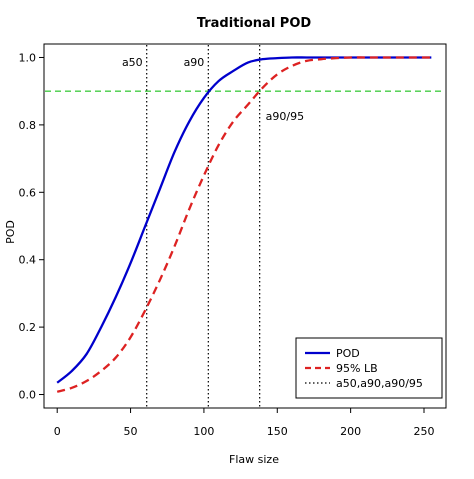 The width and height of the screenshot is (474, 479). What do you see at coordinates (57, 431) in the screenshot?
I see `x-tick-label: 0` at bounding box center [57, 431].